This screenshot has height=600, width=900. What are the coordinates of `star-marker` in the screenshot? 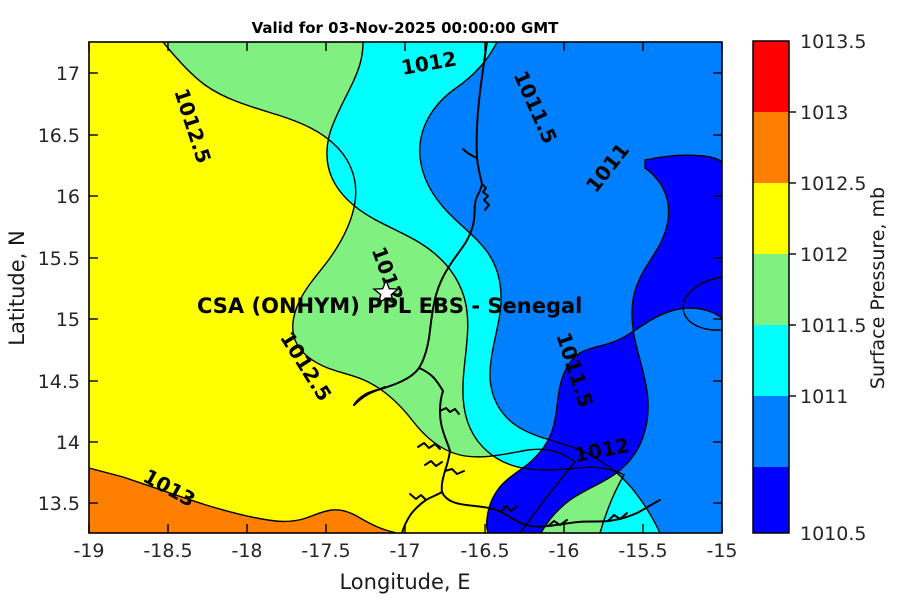 It's located at (386, 291).